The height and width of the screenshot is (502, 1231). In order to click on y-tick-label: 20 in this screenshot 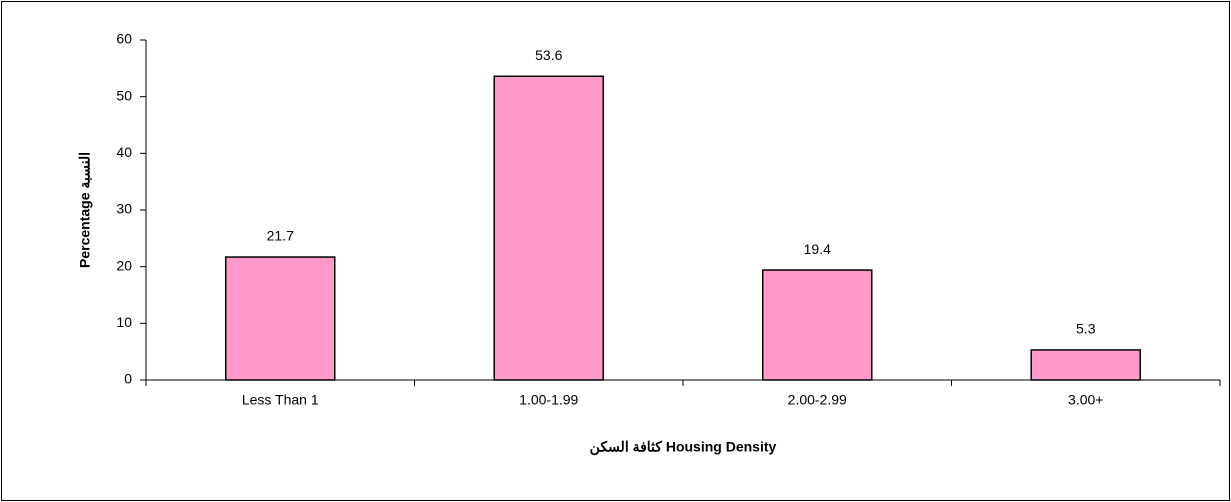, I will do `click(124, 265)`.